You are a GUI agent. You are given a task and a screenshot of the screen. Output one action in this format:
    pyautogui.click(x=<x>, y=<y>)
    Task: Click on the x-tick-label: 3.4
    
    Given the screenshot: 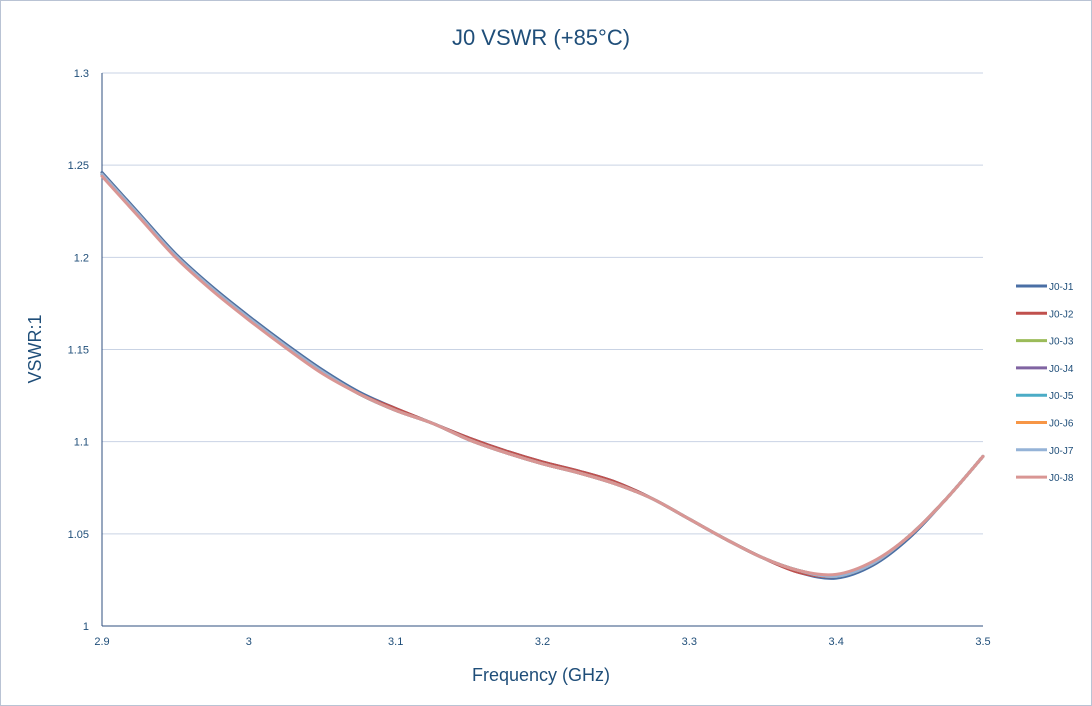 What is the action you would take?
    pyautogui.click(x=836, y=642)
    